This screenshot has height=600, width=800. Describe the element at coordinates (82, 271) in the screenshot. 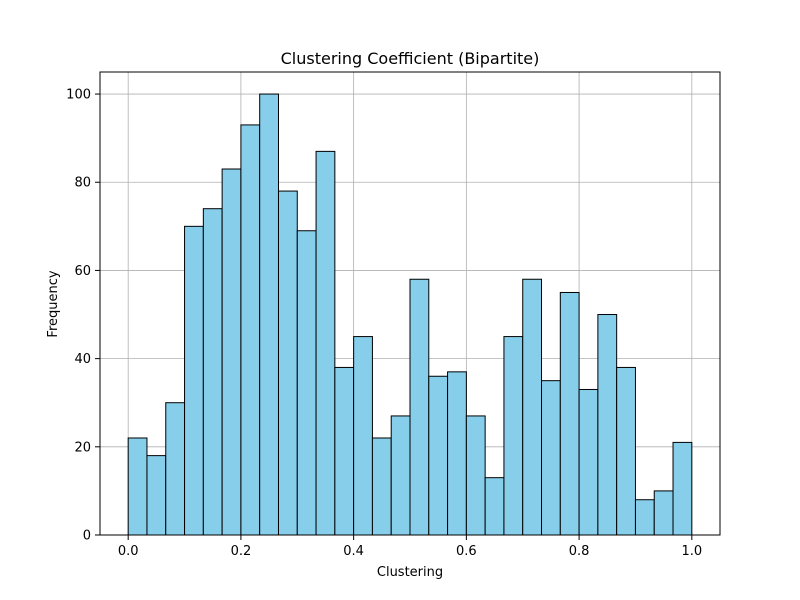

I see `y-tick-label: 60` at that location.